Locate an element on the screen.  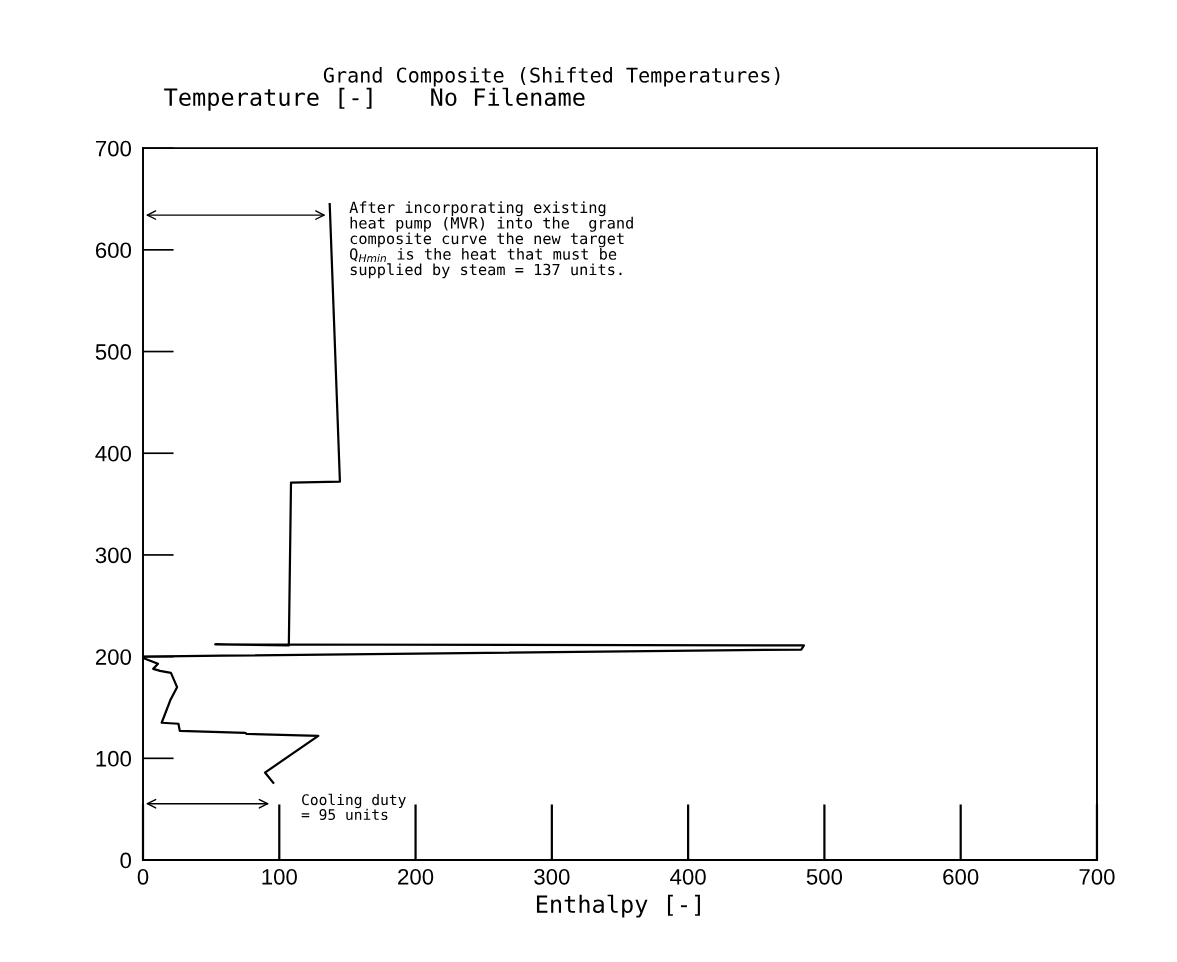
chart-title: Grand Composite (Shifted Temperatures) is located at coordinates (551, 77).